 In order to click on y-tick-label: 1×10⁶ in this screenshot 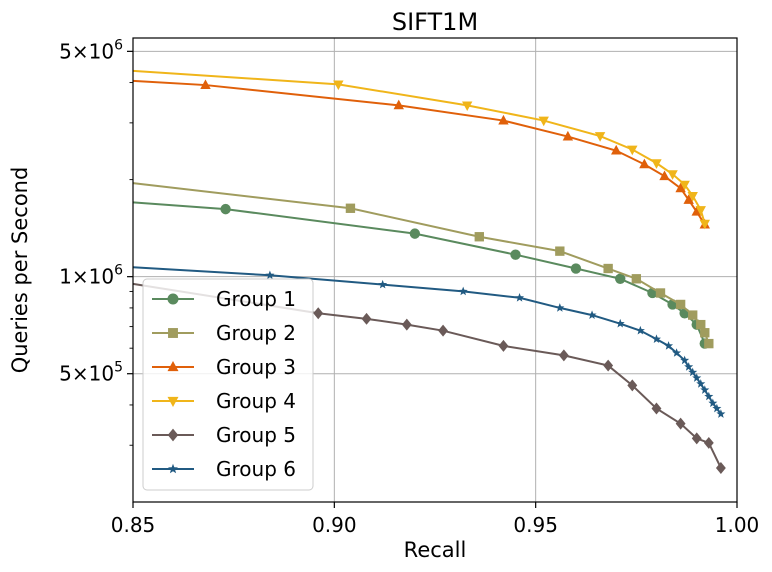, I will do `click(91, 276)`.